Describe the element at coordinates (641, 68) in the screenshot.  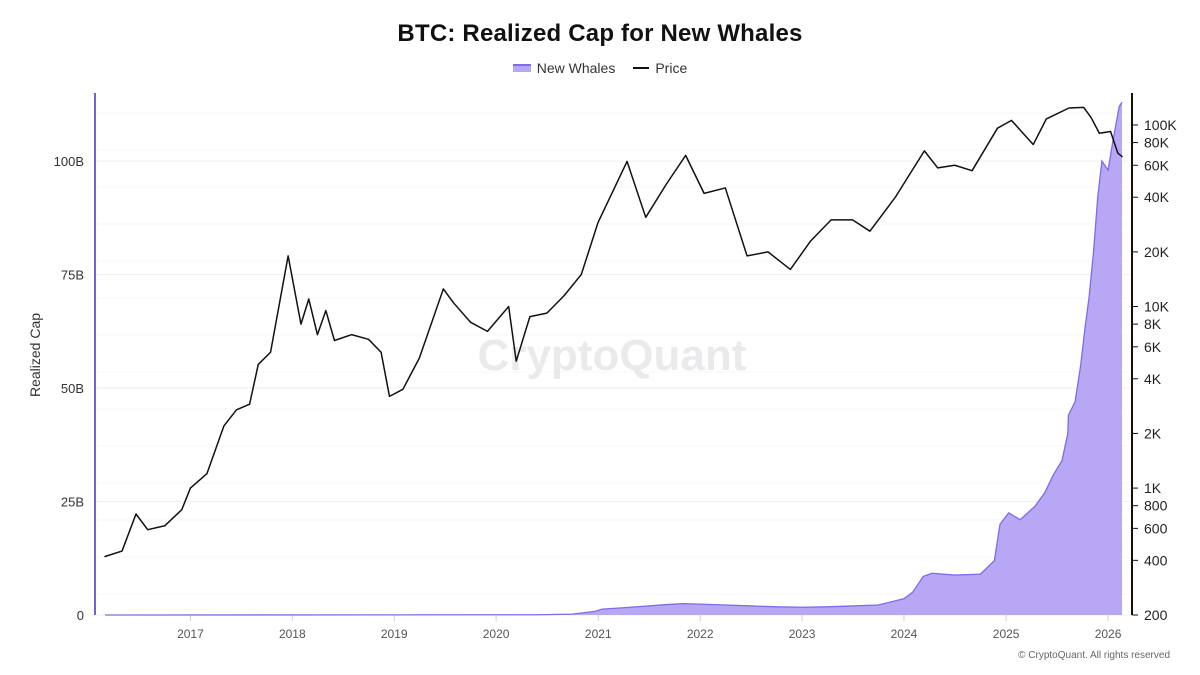
I see `legend-swatch-price` at that location.